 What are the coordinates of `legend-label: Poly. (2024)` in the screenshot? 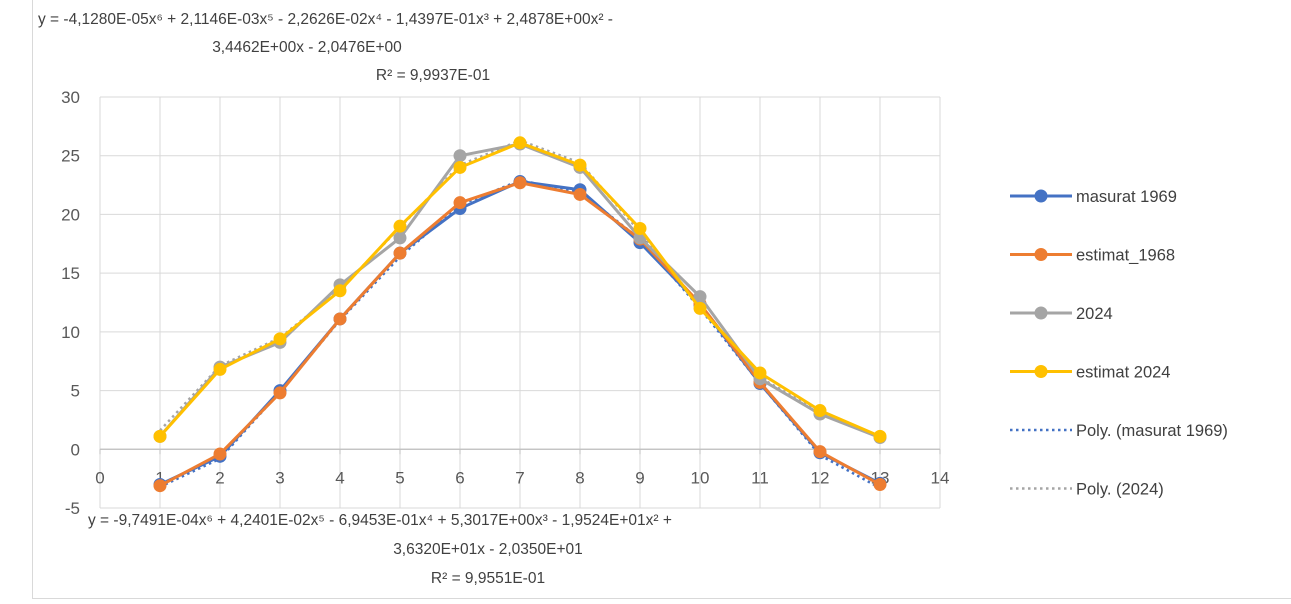 It's located at (1120, 490).